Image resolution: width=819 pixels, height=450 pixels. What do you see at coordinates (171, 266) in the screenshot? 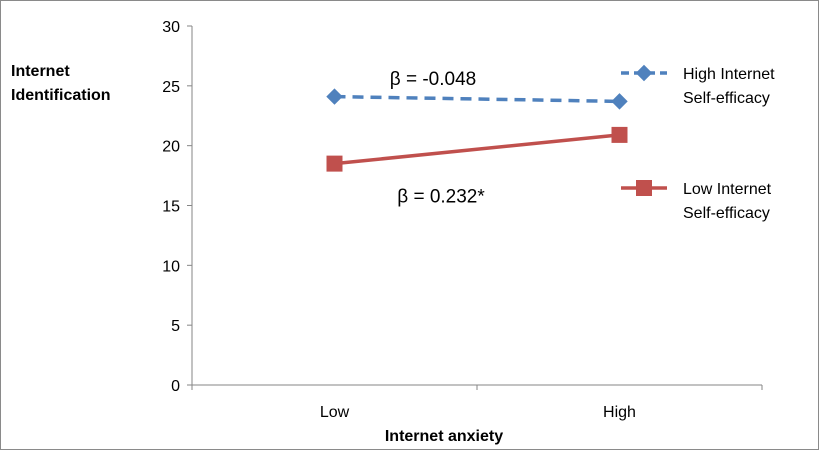
I see `y-tick-label: 10` at bounding box center [171, 266].